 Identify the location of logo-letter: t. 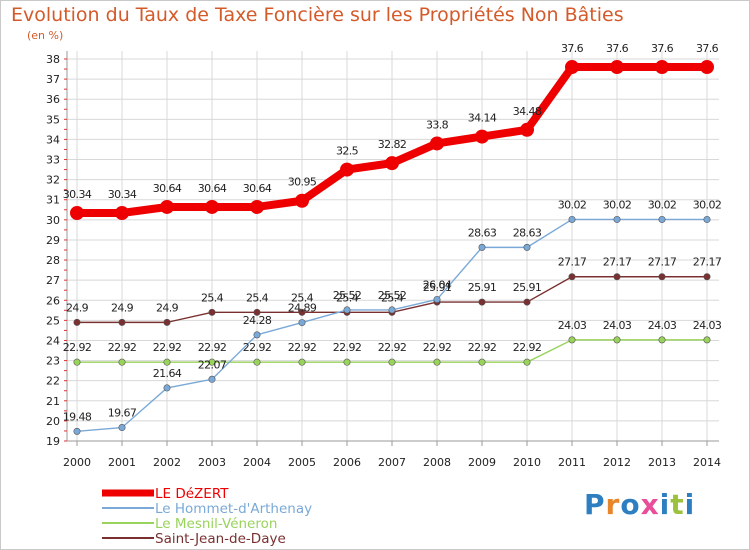
(677, 504).